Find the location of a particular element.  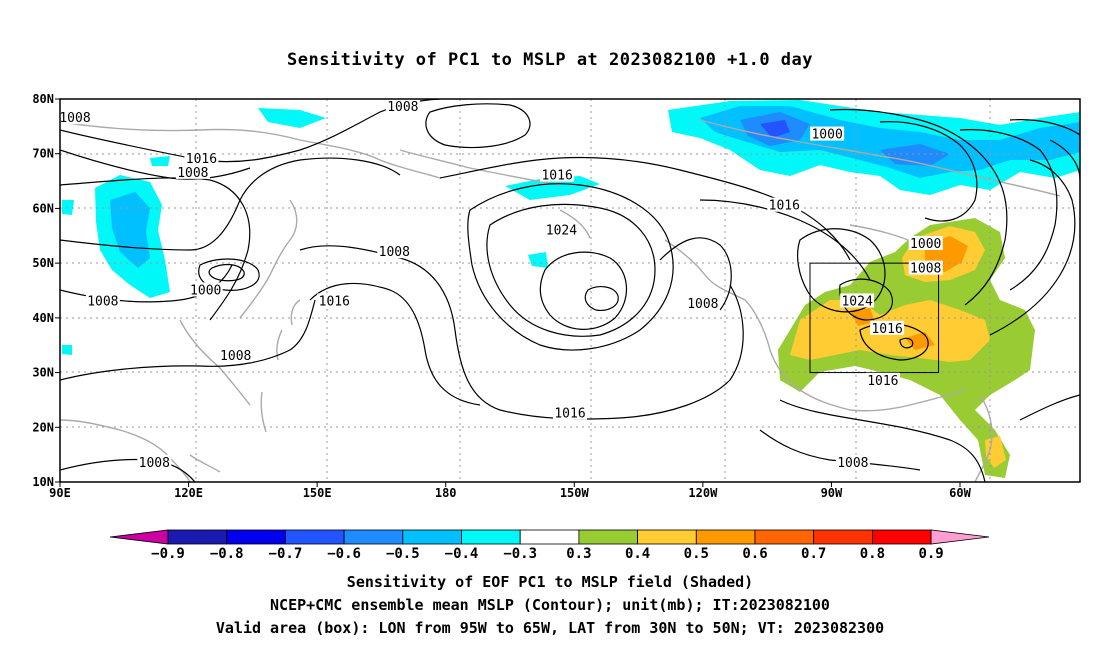

lat-tick-label: 10N is located at coordinates (43, 482).